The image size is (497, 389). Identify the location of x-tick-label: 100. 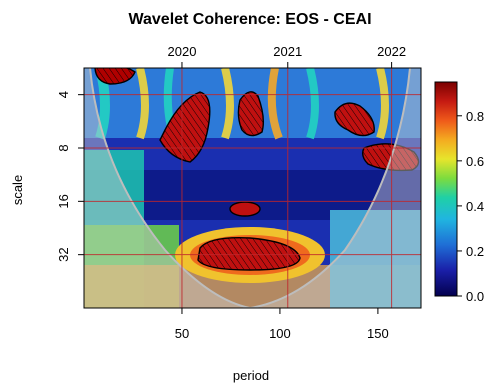
(280, 333).